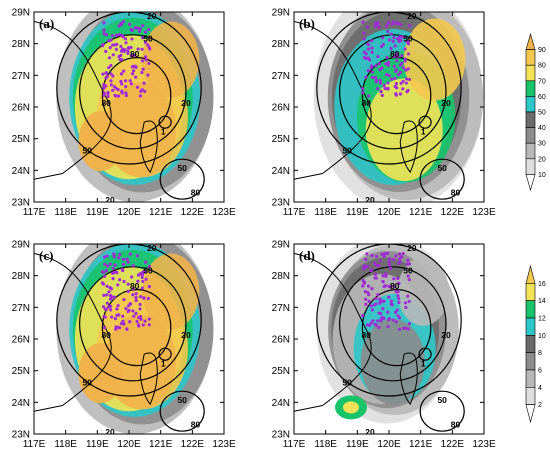 This screenshot has width=550, height=464. What do you see at coordinates (34, 444) in the screenshot?
I see `x-tick-label: 117E` at bounding box center [34, 444].